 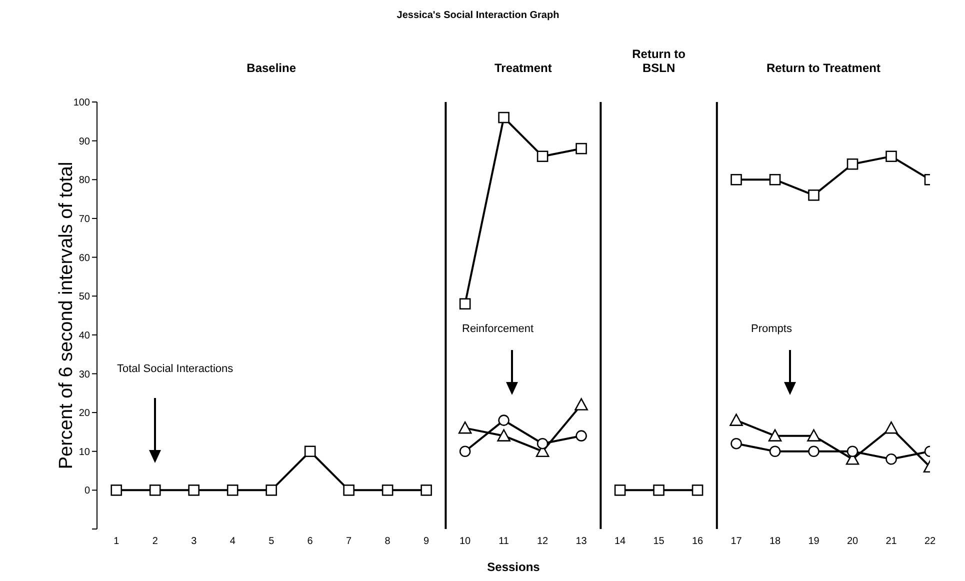 I want to click on annotation: Prompts, so click(x=771, y=329).